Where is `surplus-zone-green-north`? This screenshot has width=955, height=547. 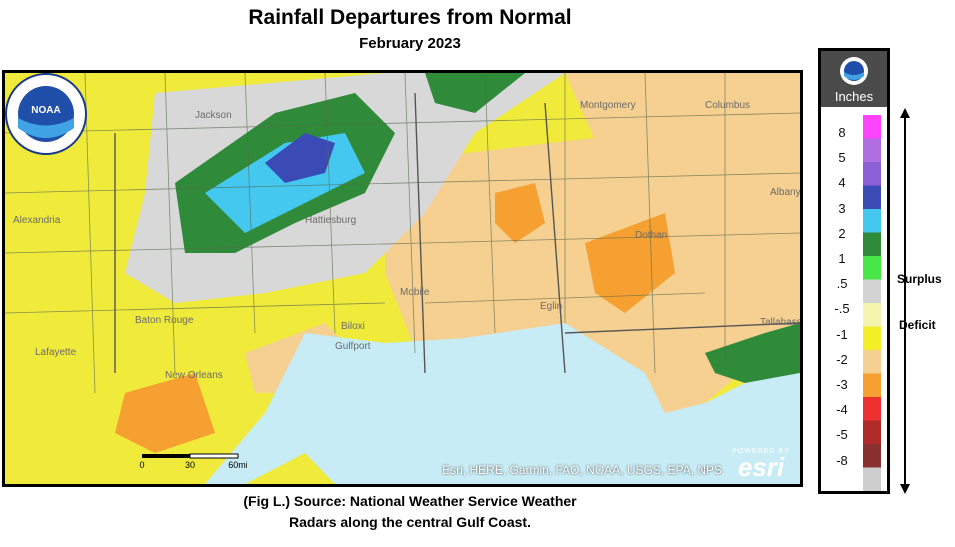
surplus-zone-green-north is located at coordinates (475, 93).